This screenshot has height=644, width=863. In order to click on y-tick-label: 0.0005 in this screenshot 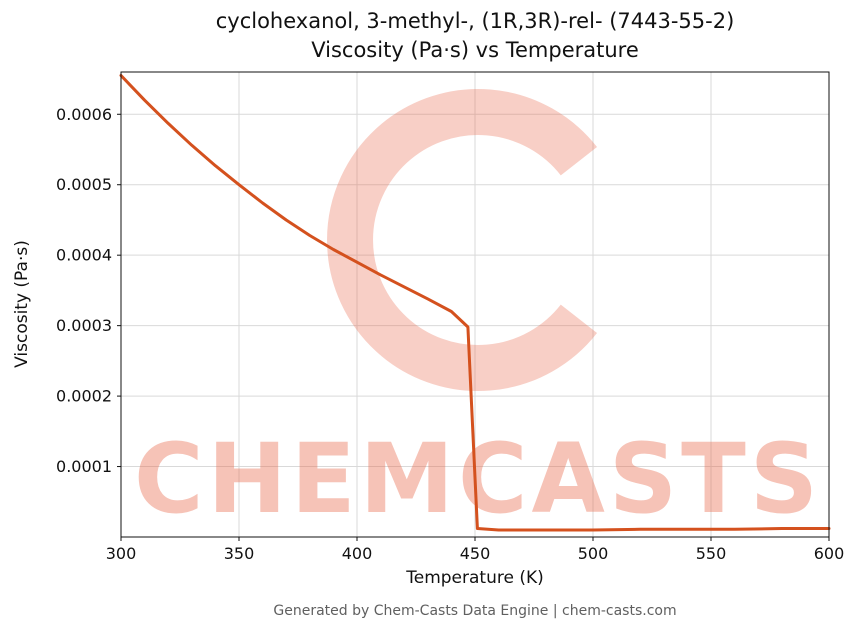, I will do `click(84, 184)`.